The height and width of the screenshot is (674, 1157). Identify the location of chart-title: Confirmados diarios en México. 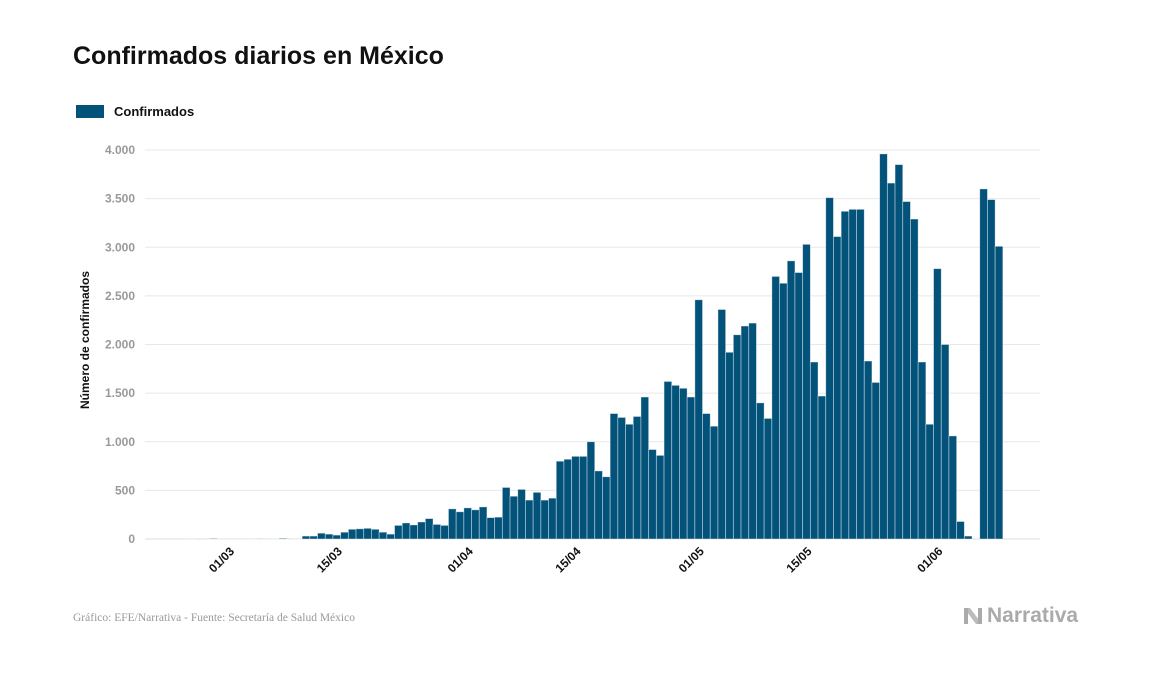
(258, 56).